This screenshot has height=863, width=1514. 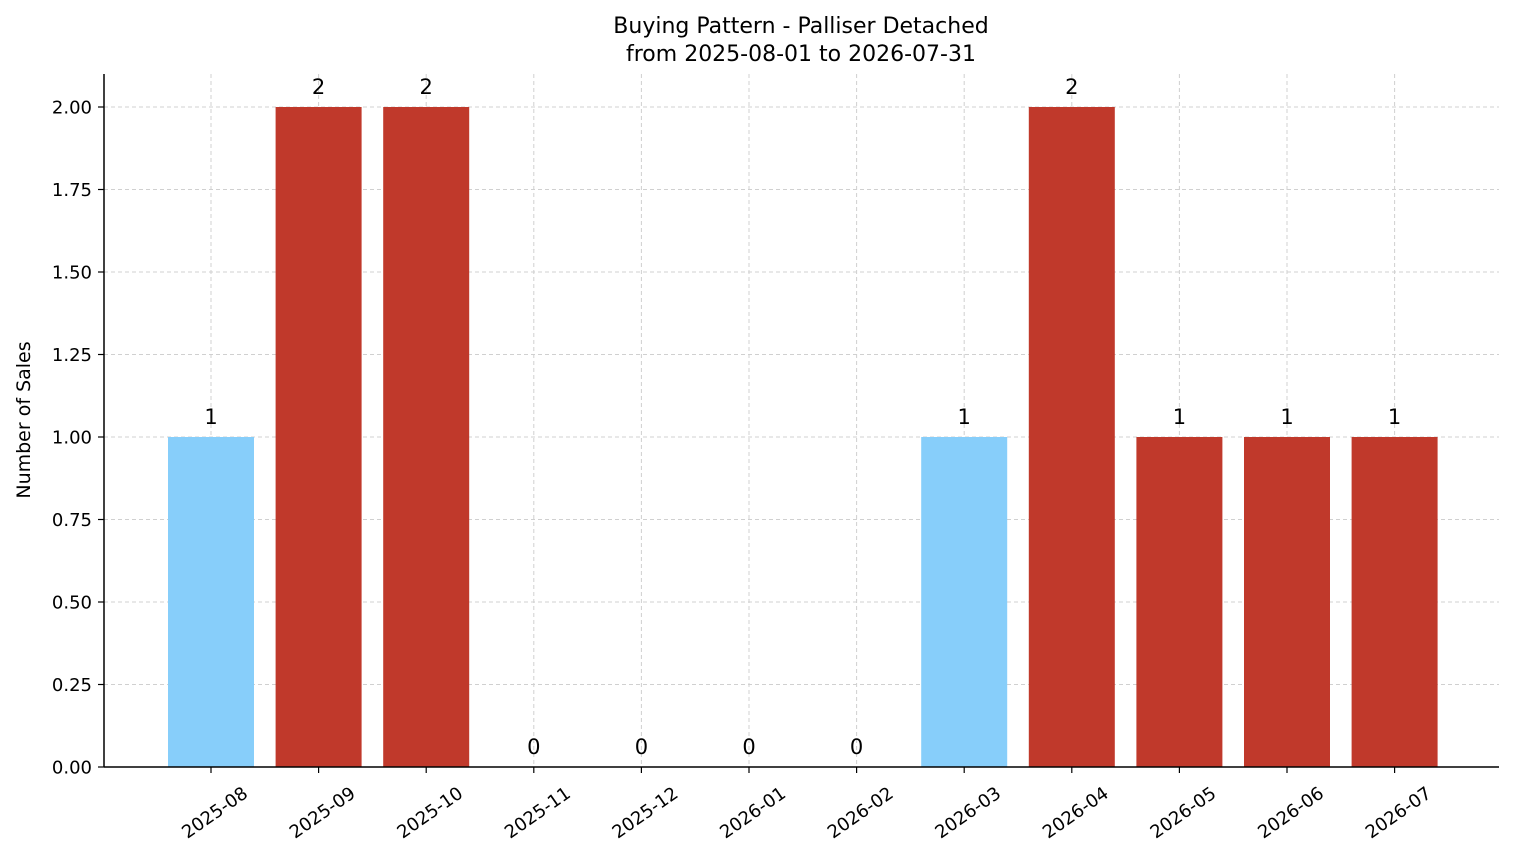 What do you see at coordinates (323, 813) in the screenshot?
I see `x-tick-label: 2025-09` at bounding box center [323, 813].